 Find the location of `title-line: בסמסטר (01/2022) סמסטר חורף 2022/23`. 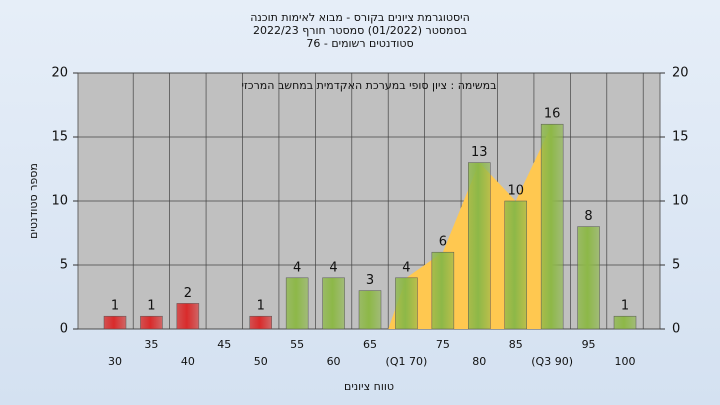

title-line: בסמסטר (01/2022) סמסטר חורף 2022/23 is located at coordinates (360, 30).